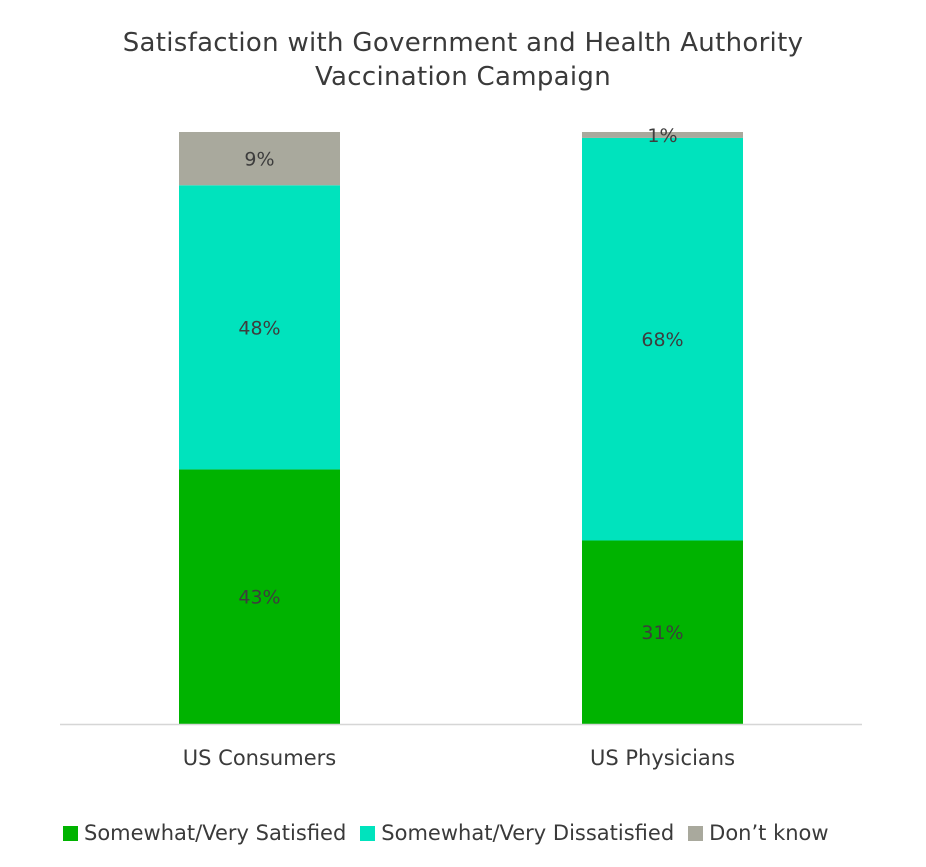 The width and height of the screenshot is (926, 867). What do you see at coordinates (215, 833) in the screenshot?
I see `legend-label-satisfied: Somewhat/Very Satisfied` at bounding box center [215, 833].